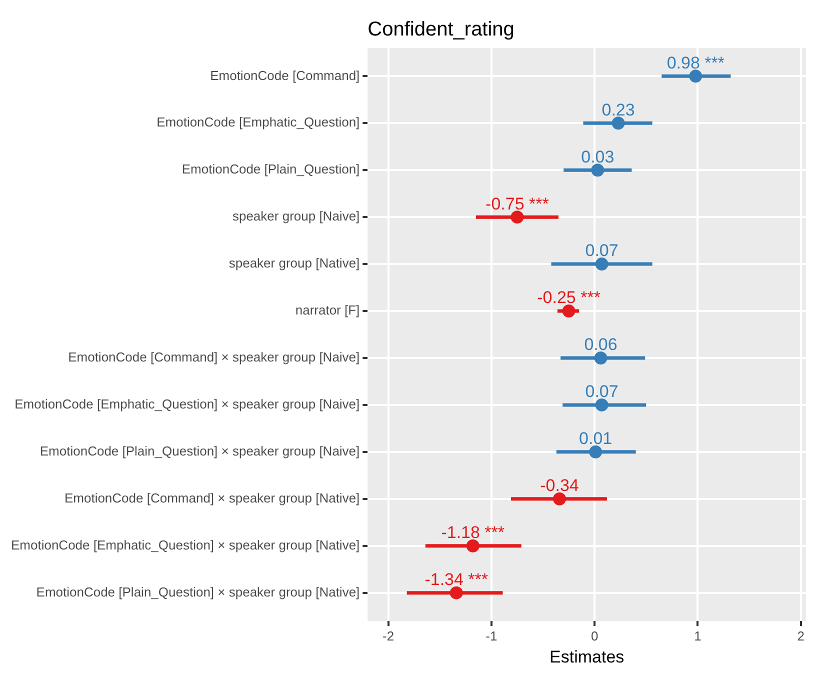 The height and width of the screenshot is (677, 821). Describe the element at coordinates (594, 636) in the screenshot. I see `x-tick-label: 0` at that location.